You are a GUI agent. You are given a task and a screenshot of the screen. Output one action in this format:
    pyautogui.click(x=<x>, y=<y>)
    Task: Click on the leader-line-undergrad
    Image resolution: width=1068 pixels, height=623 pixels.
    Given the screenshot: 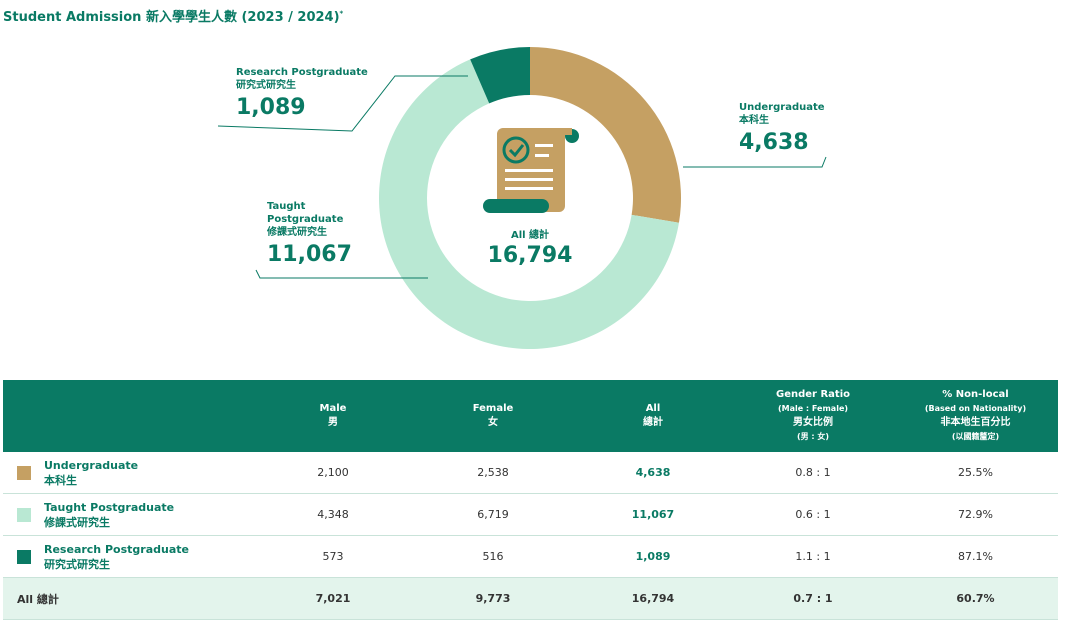 What is the action you would take?
    pyautogui.click(x=755, y=162)
    